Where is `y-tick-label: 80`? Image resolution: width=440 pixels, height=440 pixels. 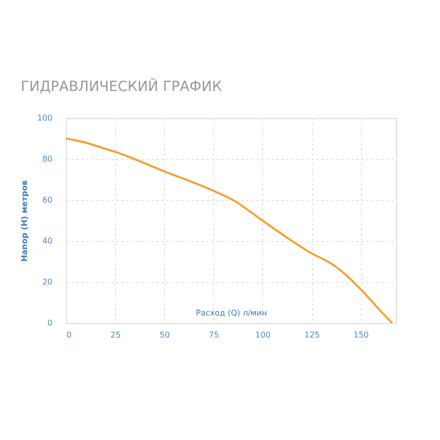 y-tick-label: 80 is located at coordinates (47, 159).